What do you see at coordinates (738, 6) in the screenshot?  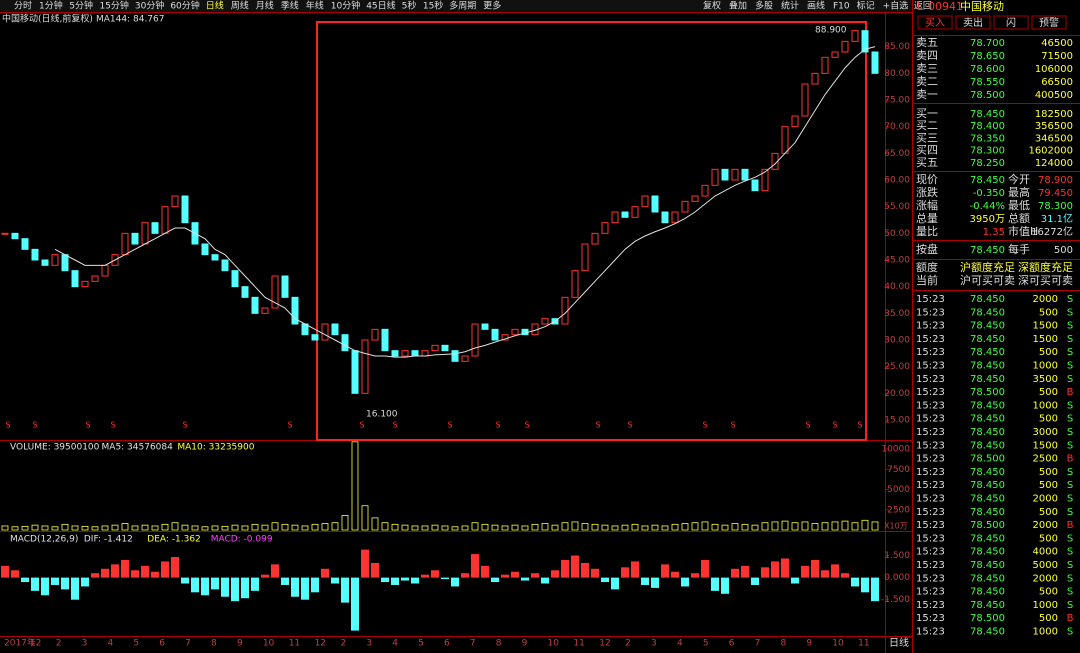 I see `toolbar-button: 叠加` at bounding box center [738, 6].